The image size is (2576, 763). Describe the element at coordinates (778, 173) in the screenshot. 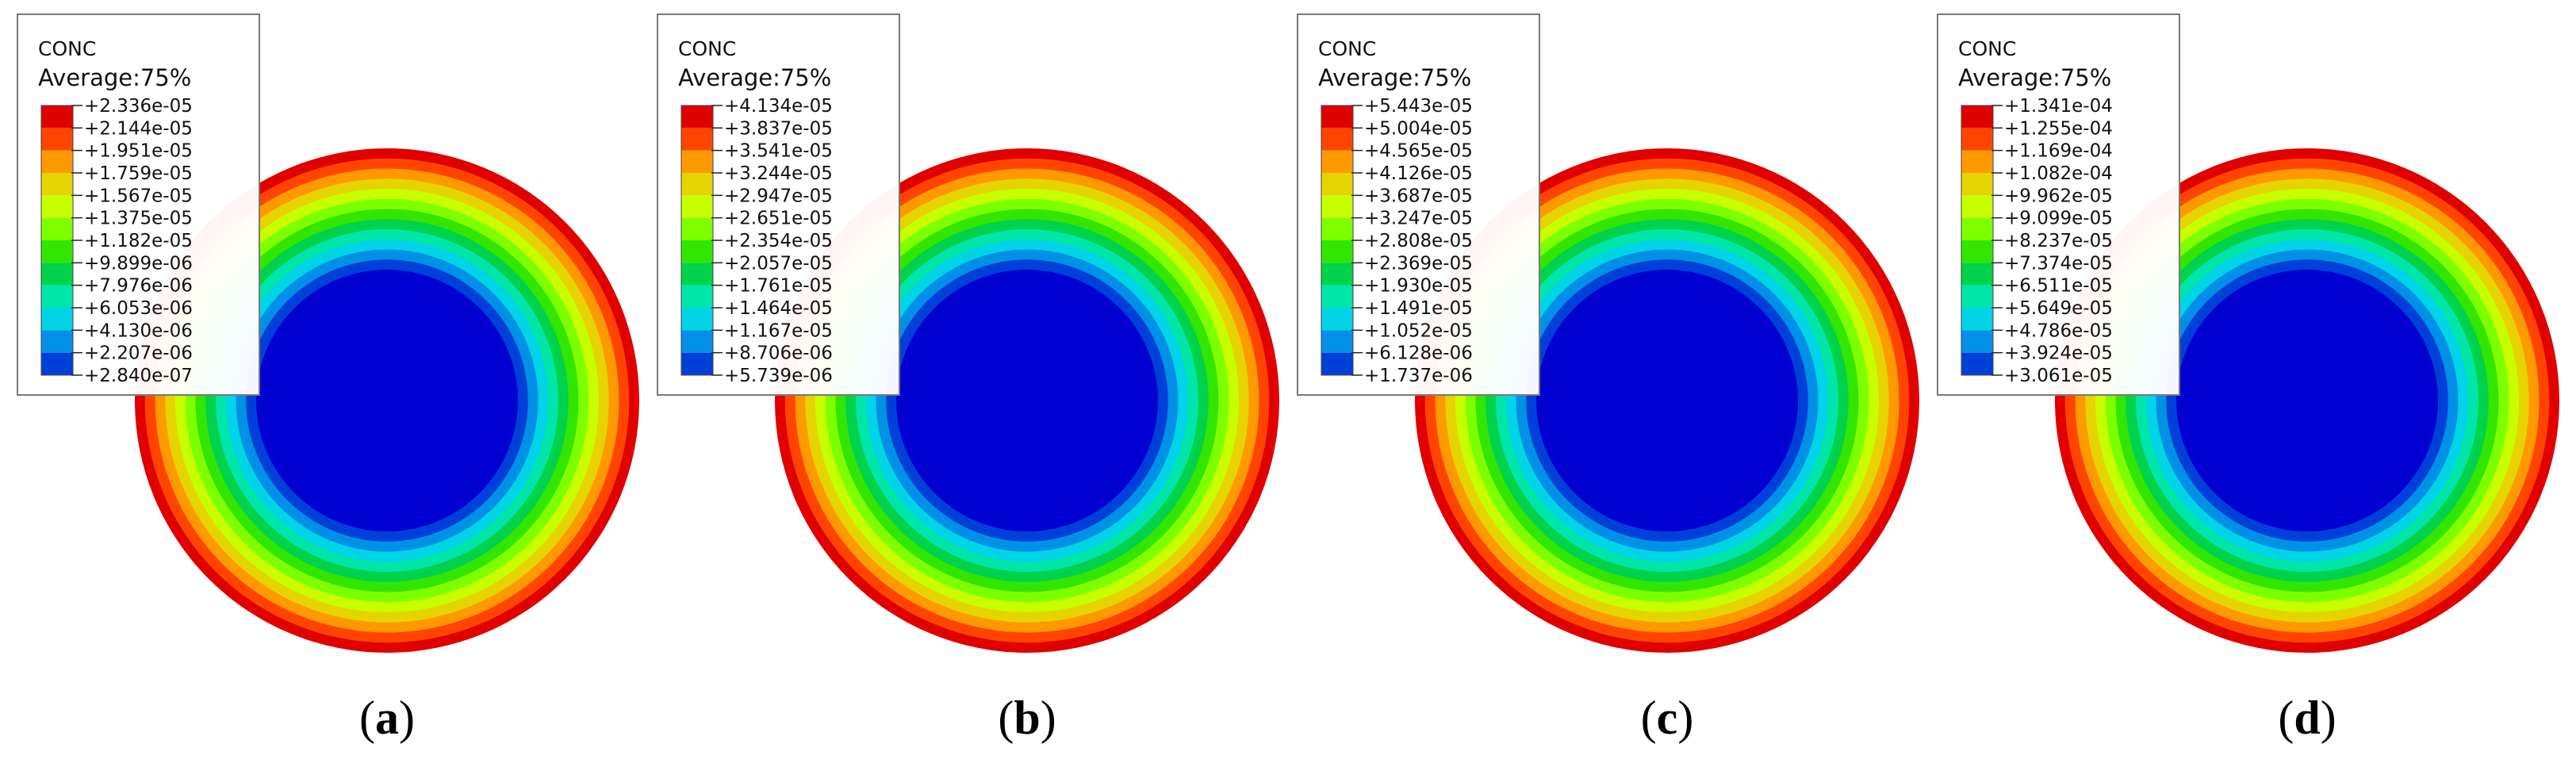

I see `legend-tick-label: +3.244e-05` at that location.